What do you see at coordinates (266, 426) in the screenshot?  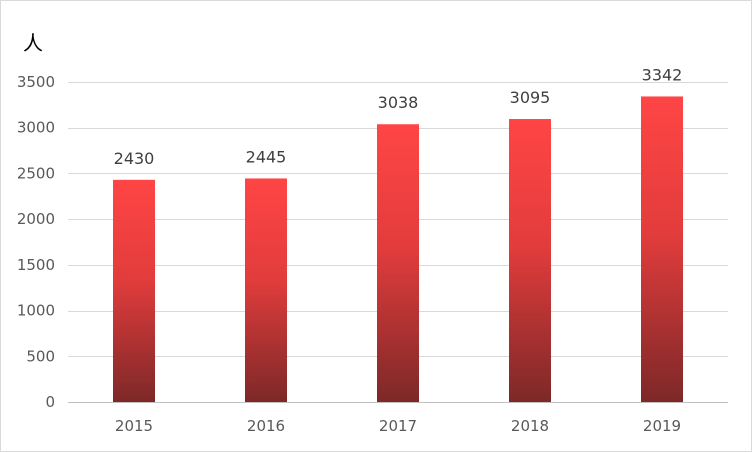 I see `x-tick-label: 2016` at bounding box center [266, 426].